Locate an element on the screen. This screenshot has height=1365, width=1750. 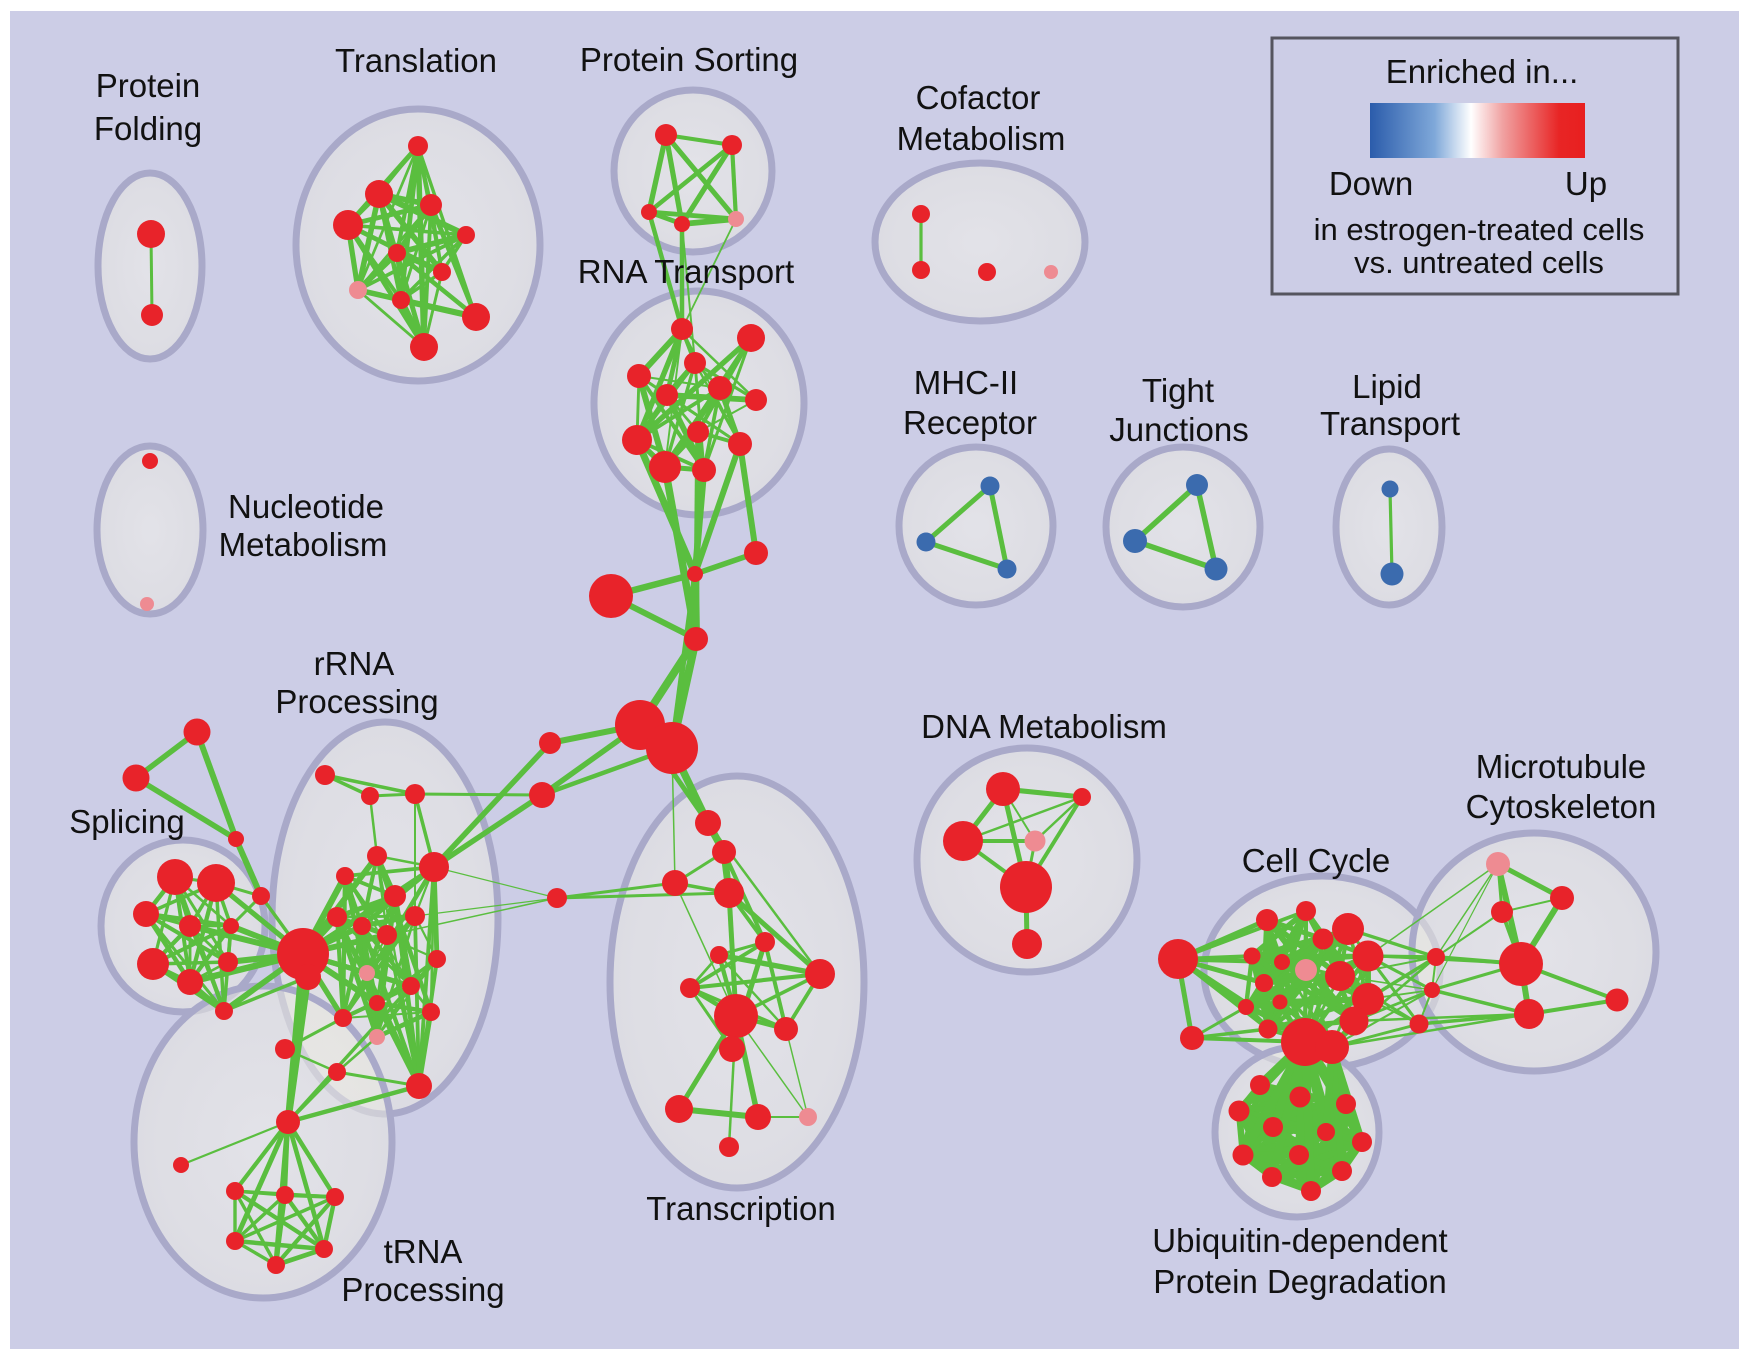
svg-text: Up is located at coordinates (1586, 183).